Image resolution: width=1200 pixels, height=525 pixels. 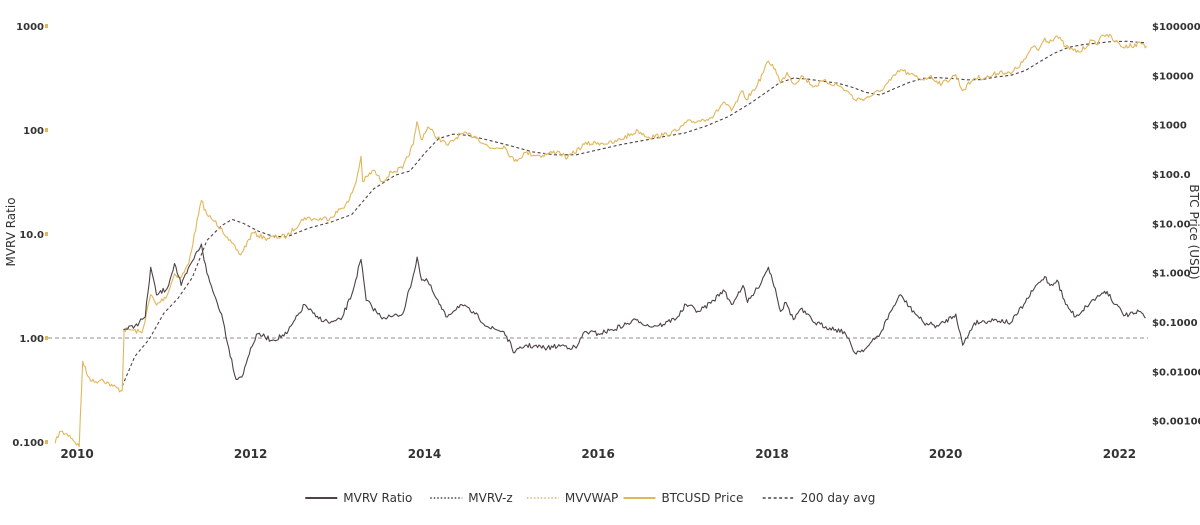 I want to click on legend-item-200-day-avg: 200 day avg, so click(x=819, y=498).